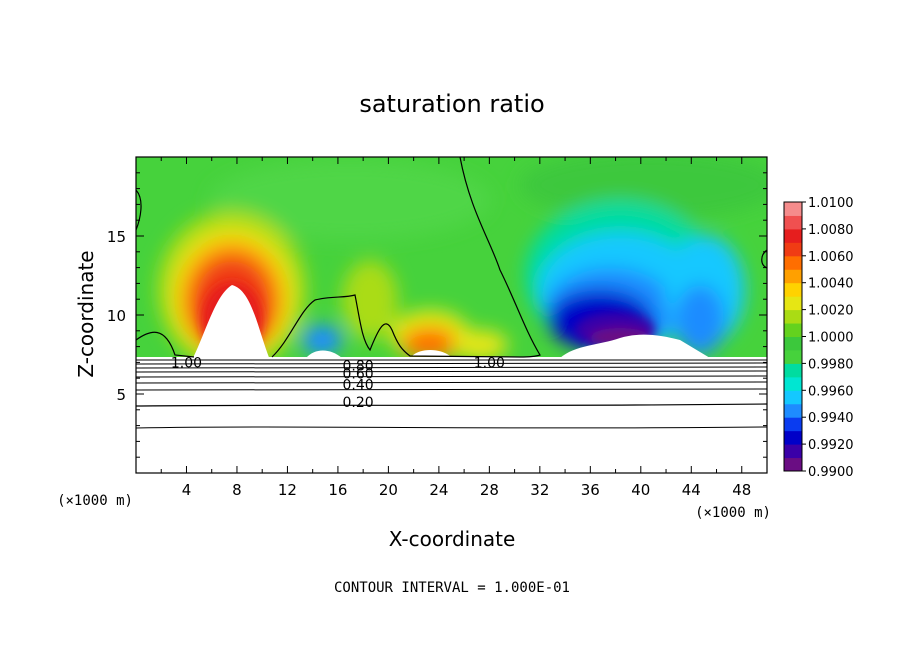 Image resolution: width=904 pixels, height=659 pixels. I want to click on x-tick-label: 40, so click(640, 490).